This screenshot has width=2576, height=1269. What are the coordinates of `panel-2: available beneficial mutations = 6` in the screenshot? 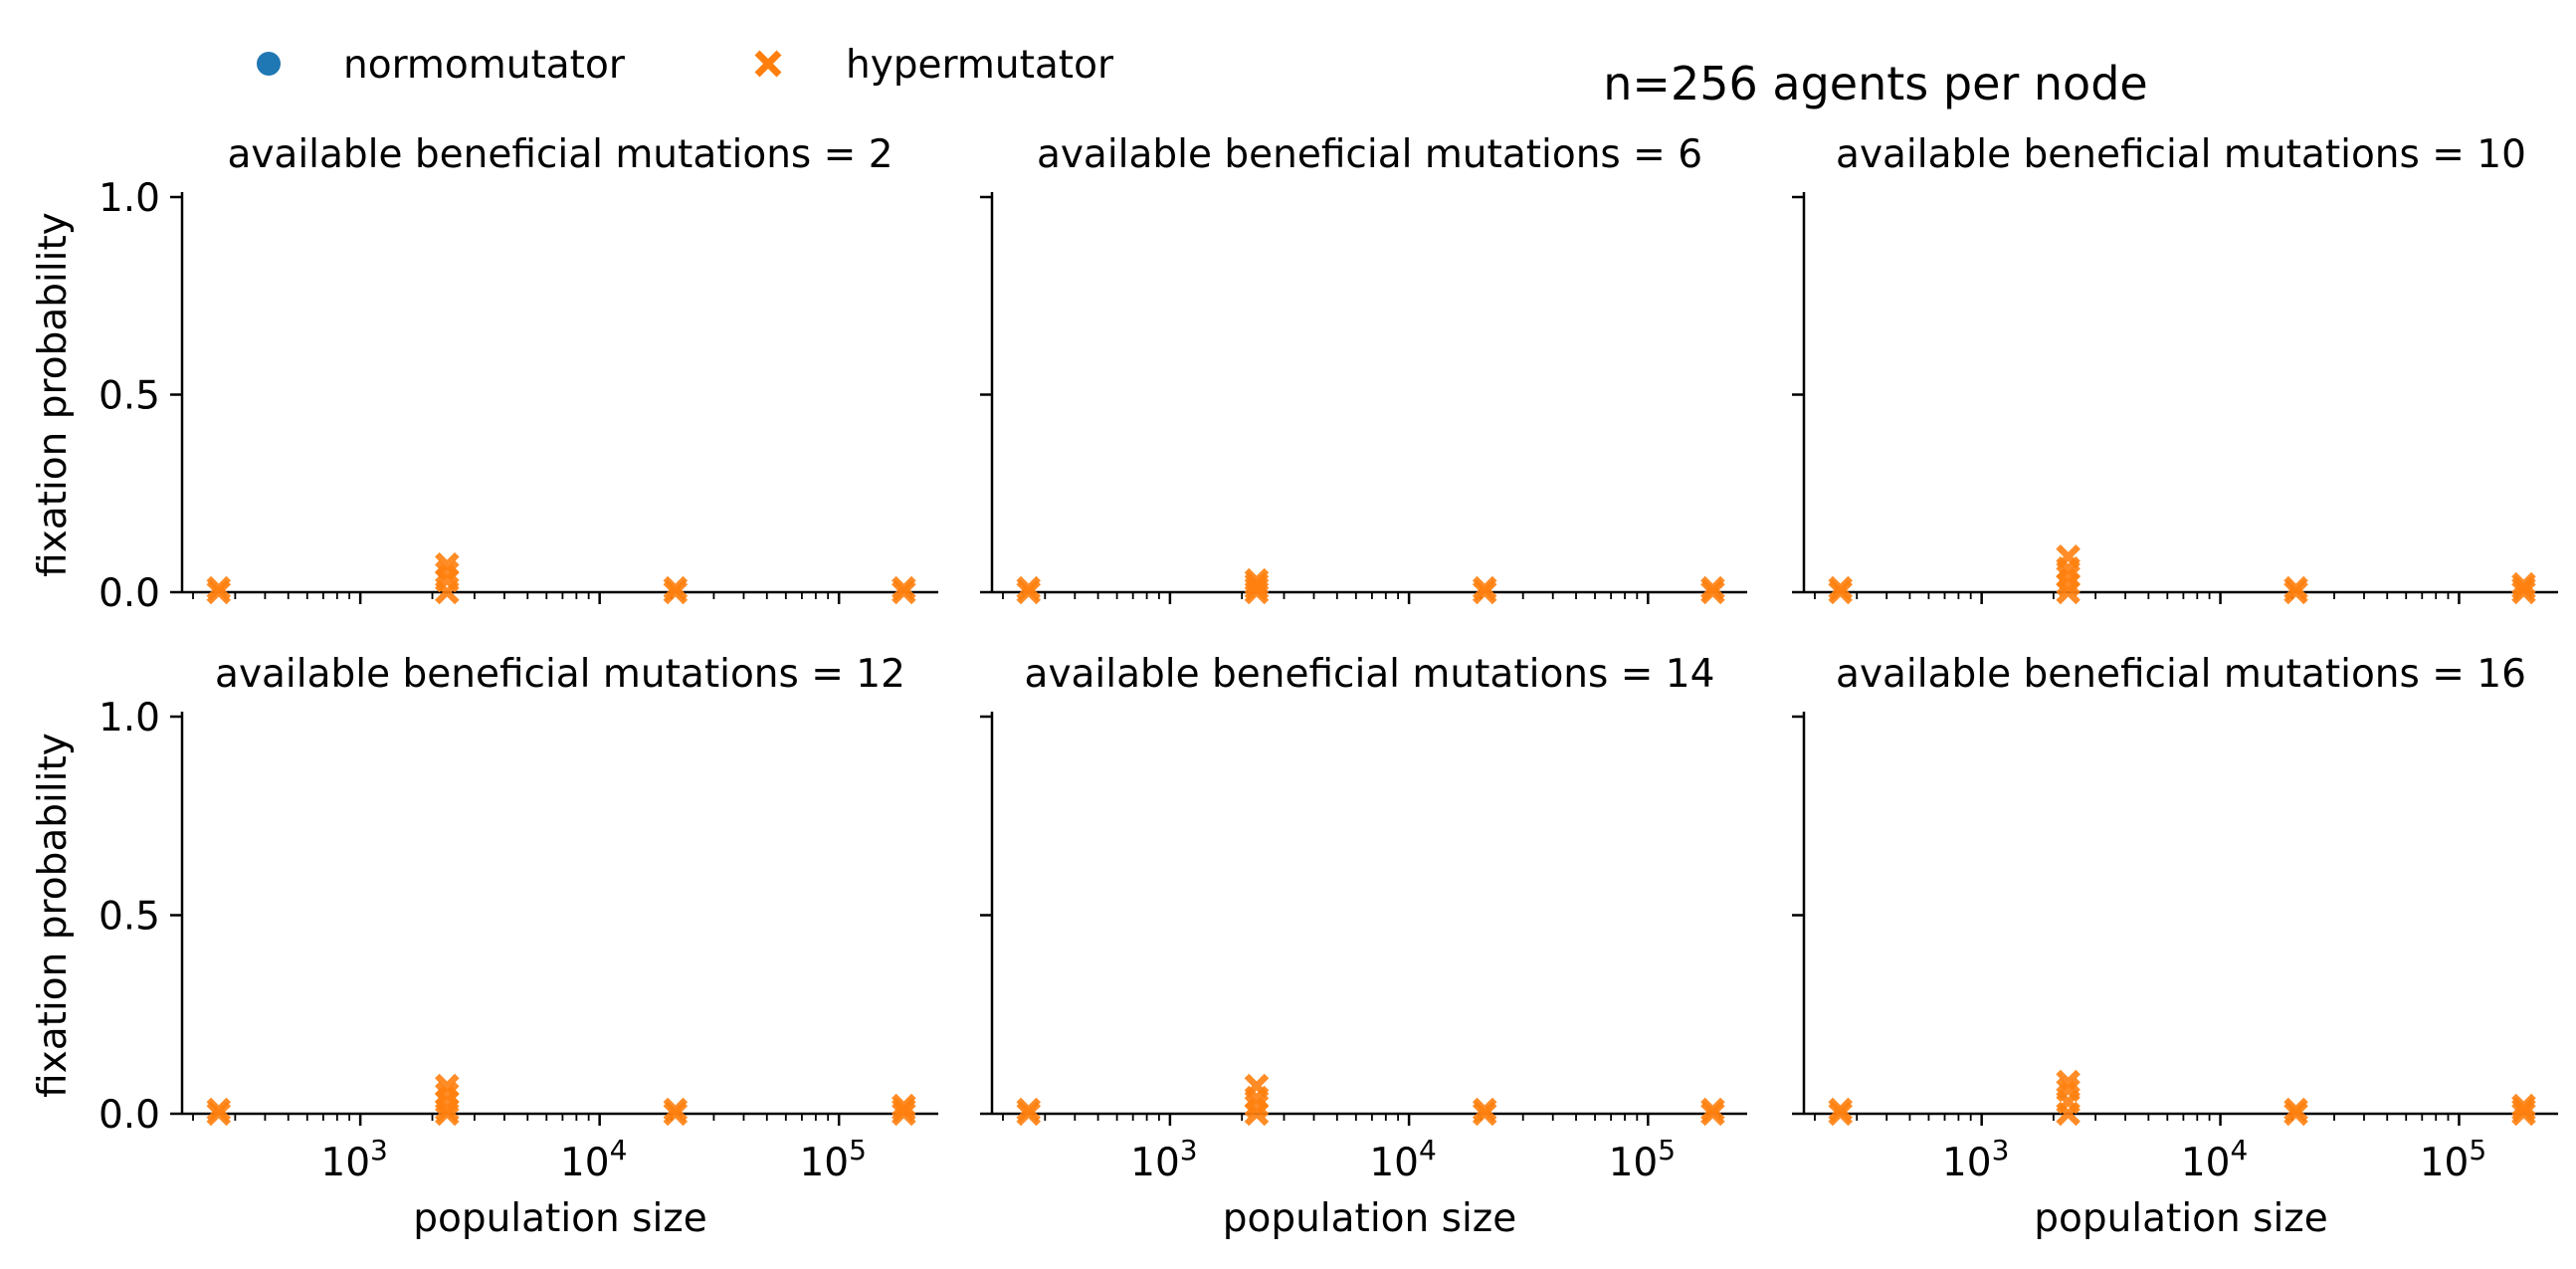 It's located at (1363, 368).